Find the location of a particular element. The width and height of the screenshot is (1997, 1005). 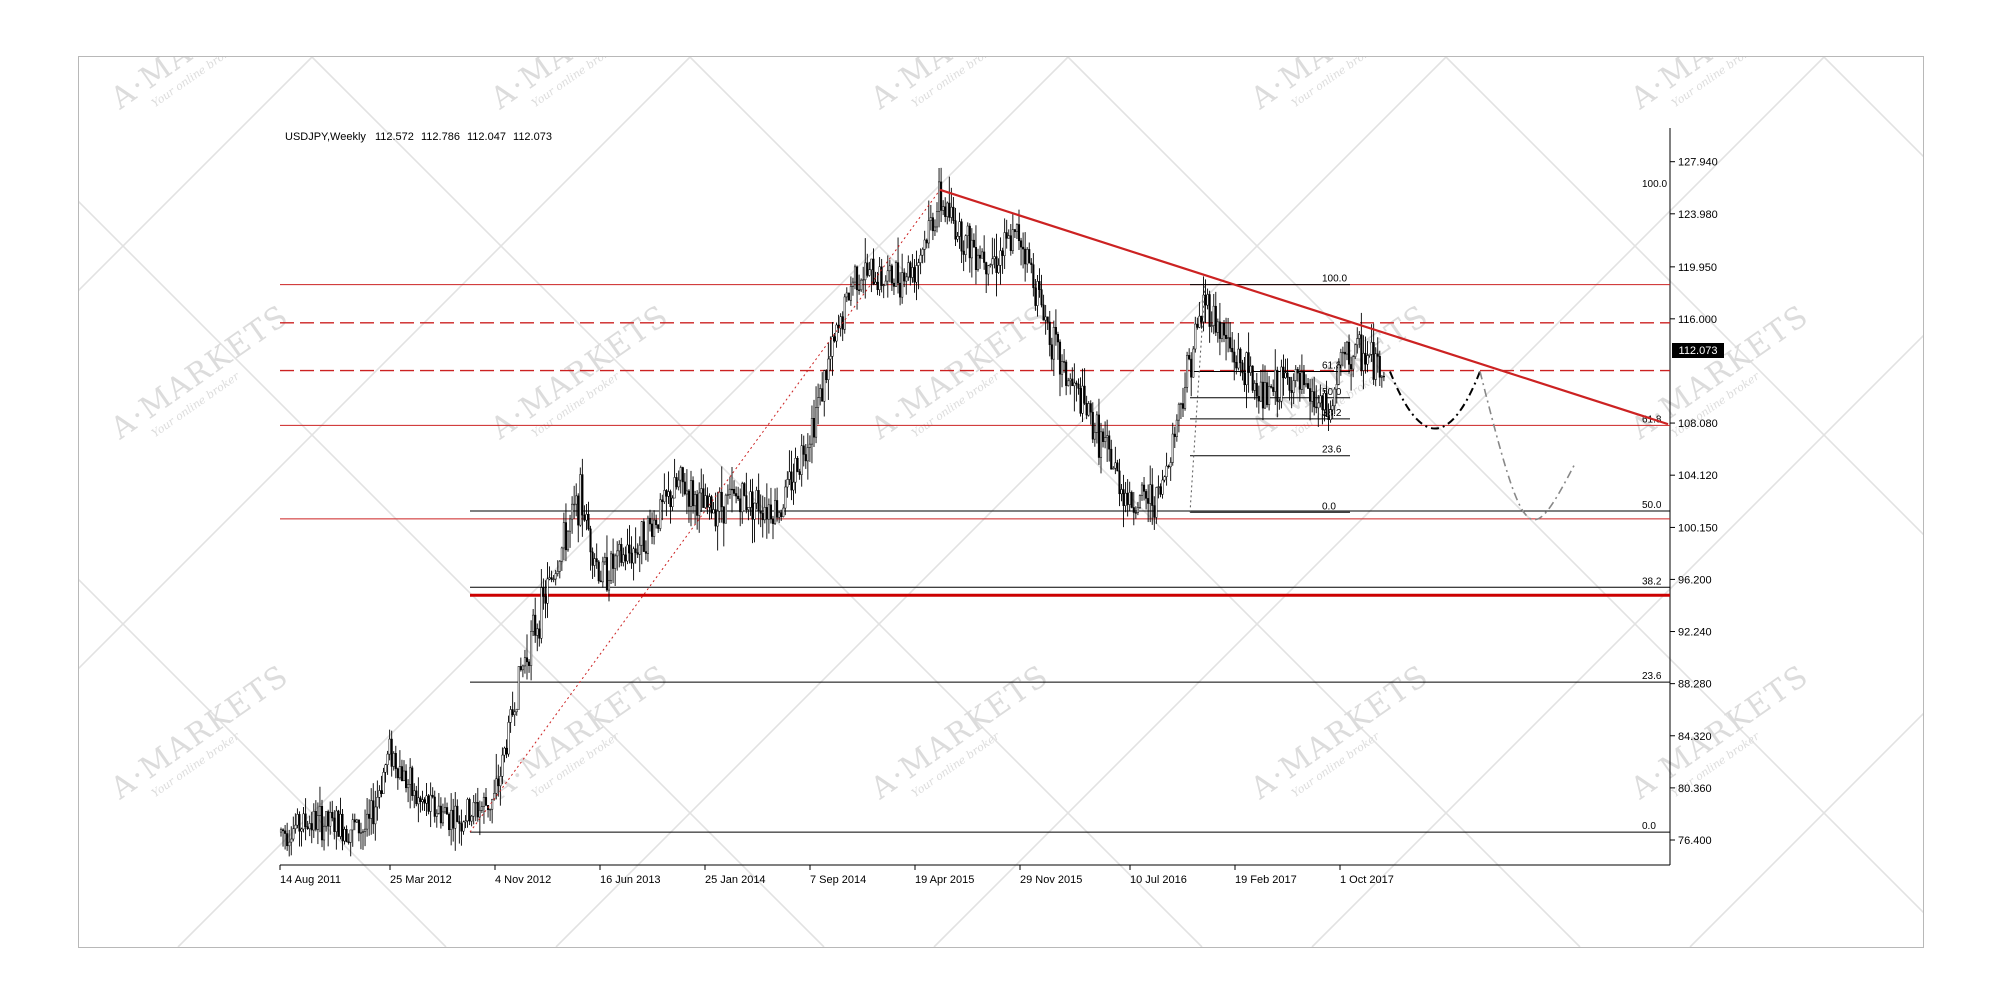

projection-wave-black is located at coordinates (1435, 400).